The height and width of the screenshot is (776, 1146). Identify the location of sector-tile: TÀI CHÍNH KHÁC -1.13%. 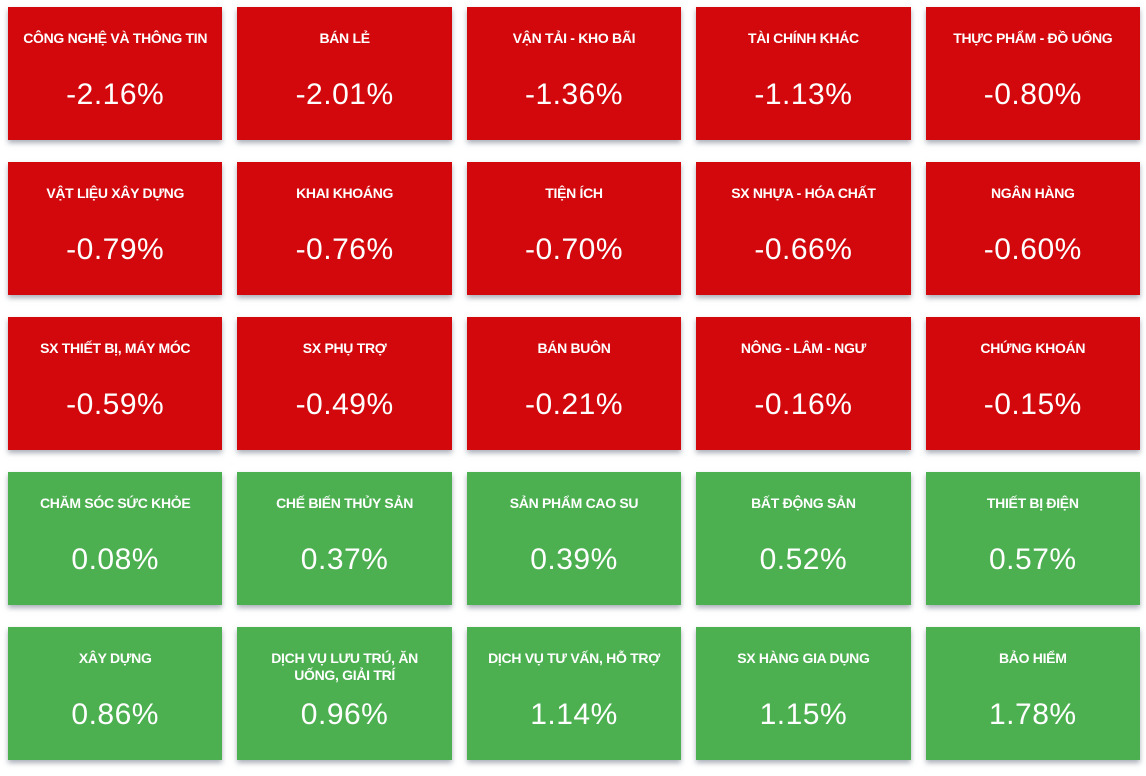
(803, 73).